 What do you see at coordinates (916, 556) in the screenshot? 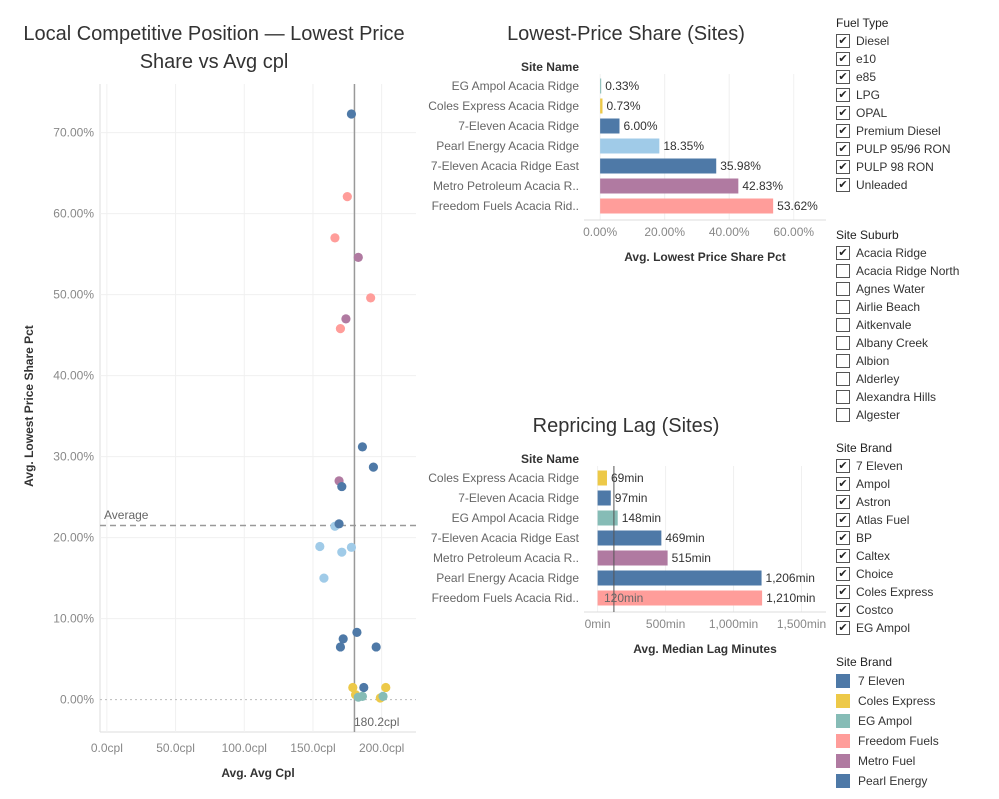
I see `filter-option-caltex: ✔ Caltex` at bounding box center [916, 556].